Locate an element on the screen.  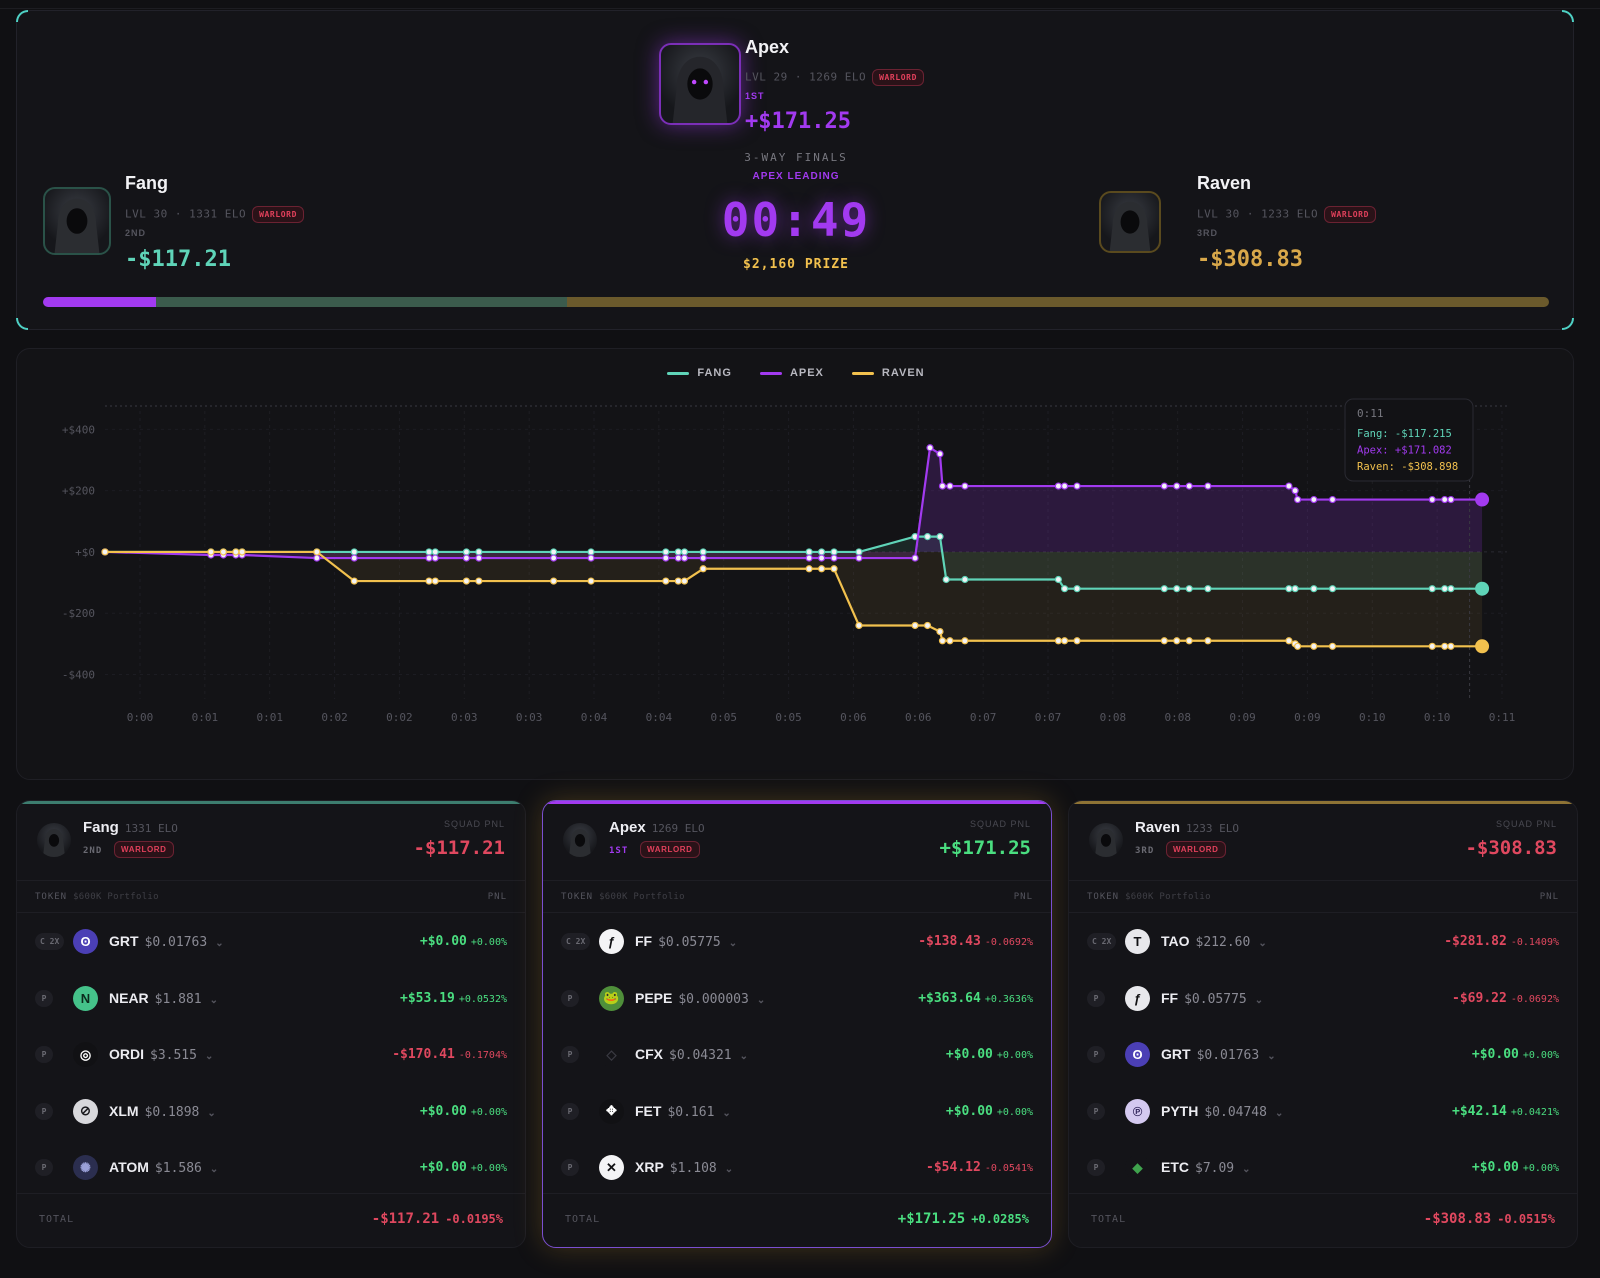
squad-name-text: Fang is located at coordinates (101, 827).